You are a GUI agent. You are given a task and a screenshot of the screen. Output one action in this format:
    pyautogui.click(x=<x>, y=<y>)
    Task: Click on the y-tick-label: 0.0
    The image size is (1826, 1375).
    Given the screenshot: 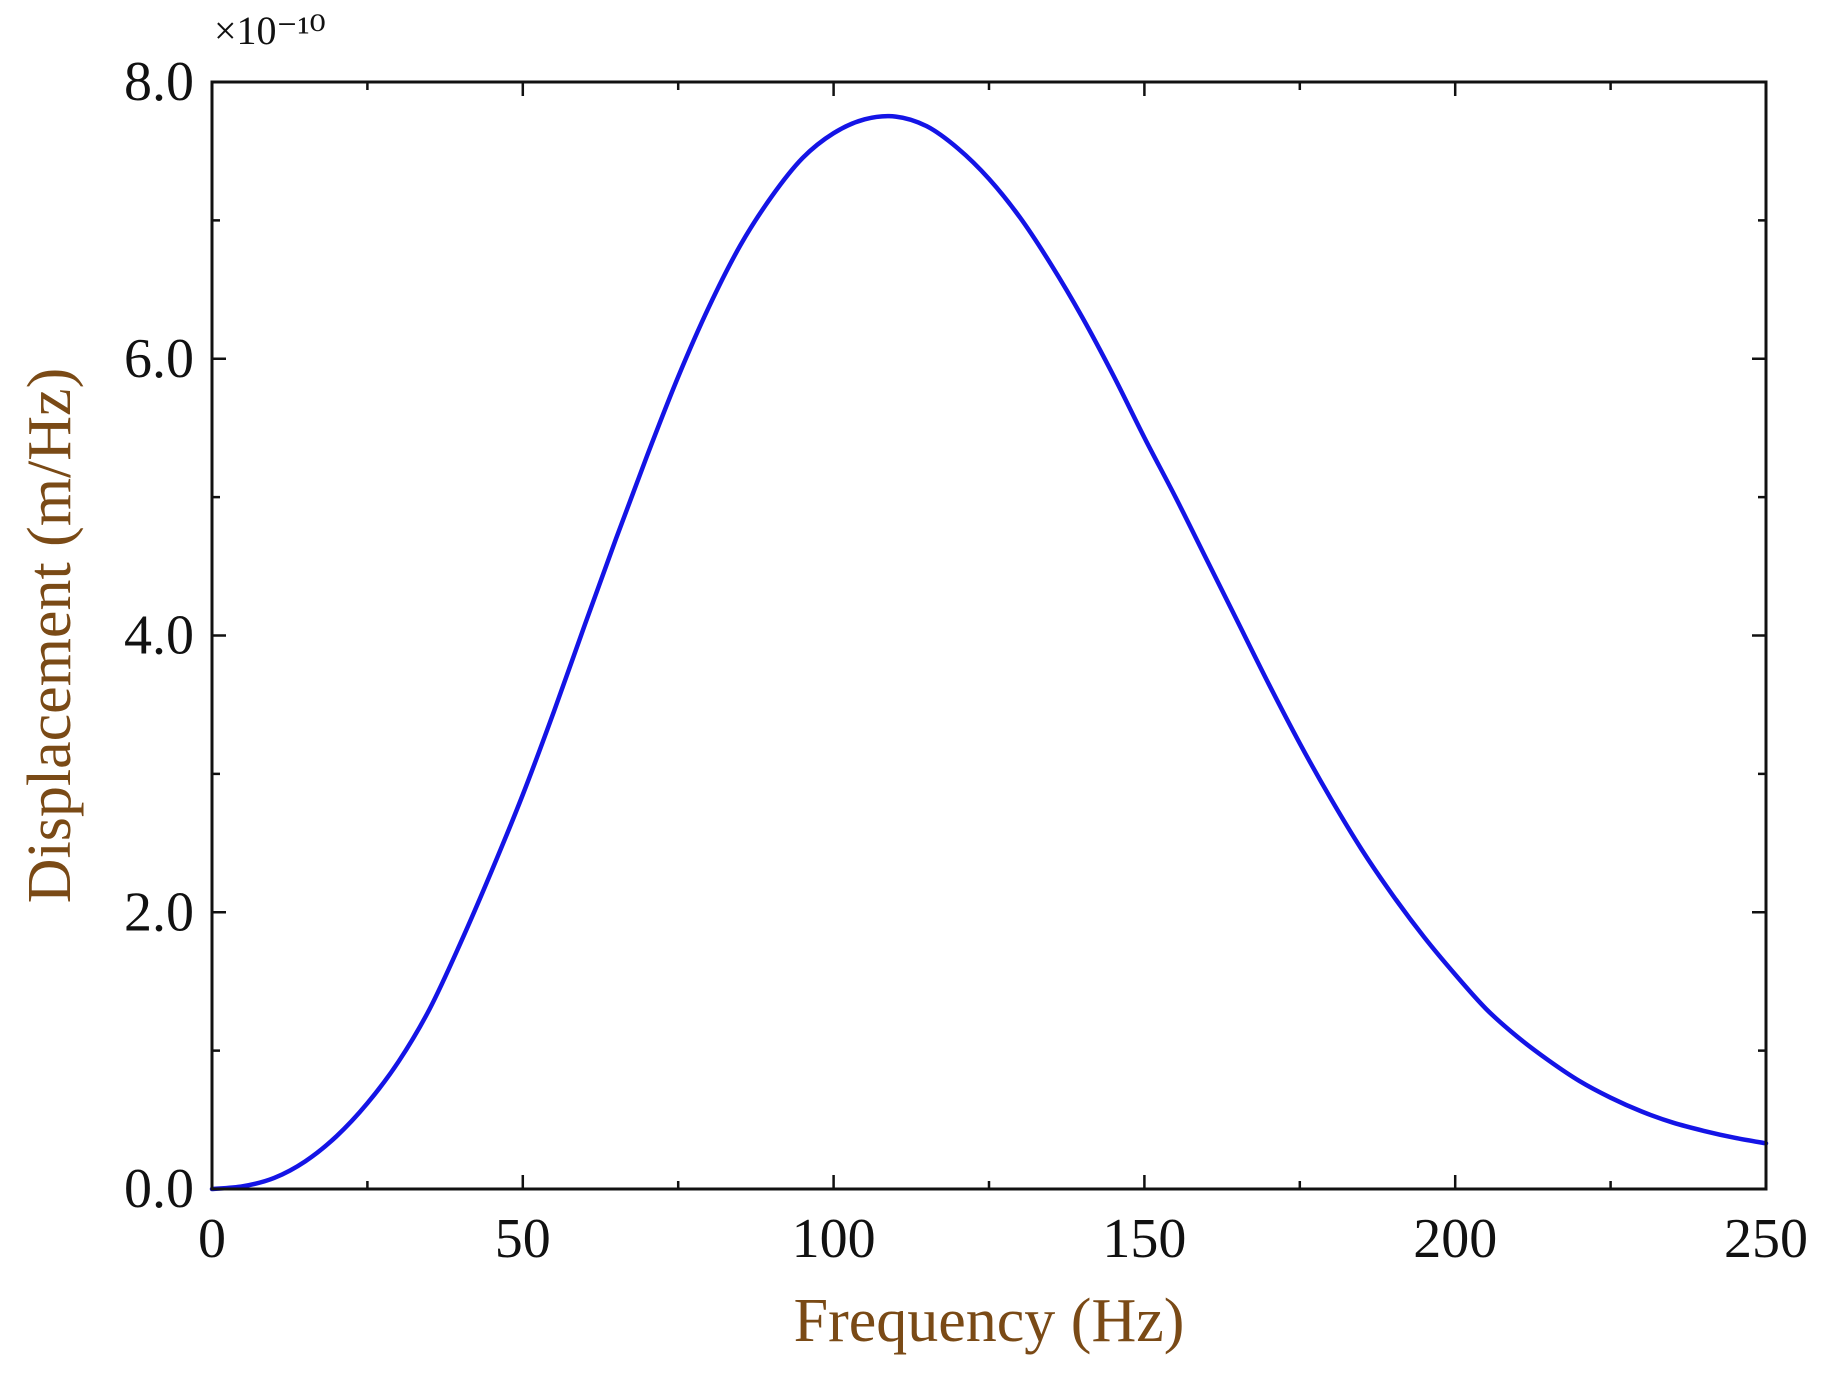 What is the action you would take?
    pyautogui.click(x=159, y=1189)
    